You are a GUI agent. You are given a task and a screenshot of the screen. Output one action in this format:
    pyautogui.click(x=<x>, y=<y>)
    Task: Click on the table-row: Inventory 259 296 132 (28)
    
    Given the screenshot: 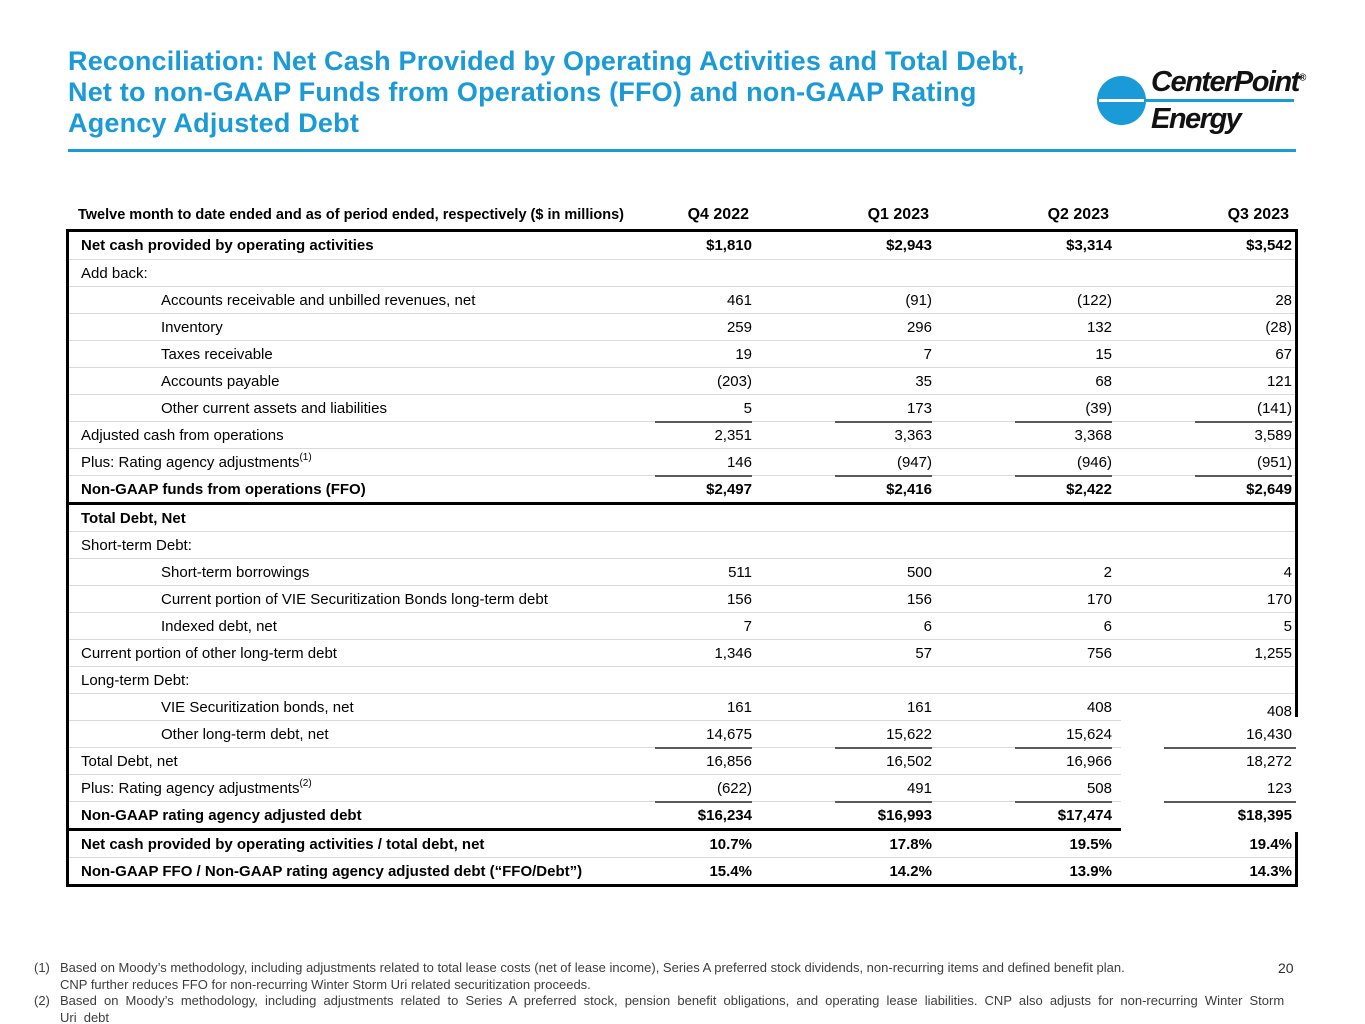 What is the action you would take?
    pyautogui.click(x=682, y=326)
    